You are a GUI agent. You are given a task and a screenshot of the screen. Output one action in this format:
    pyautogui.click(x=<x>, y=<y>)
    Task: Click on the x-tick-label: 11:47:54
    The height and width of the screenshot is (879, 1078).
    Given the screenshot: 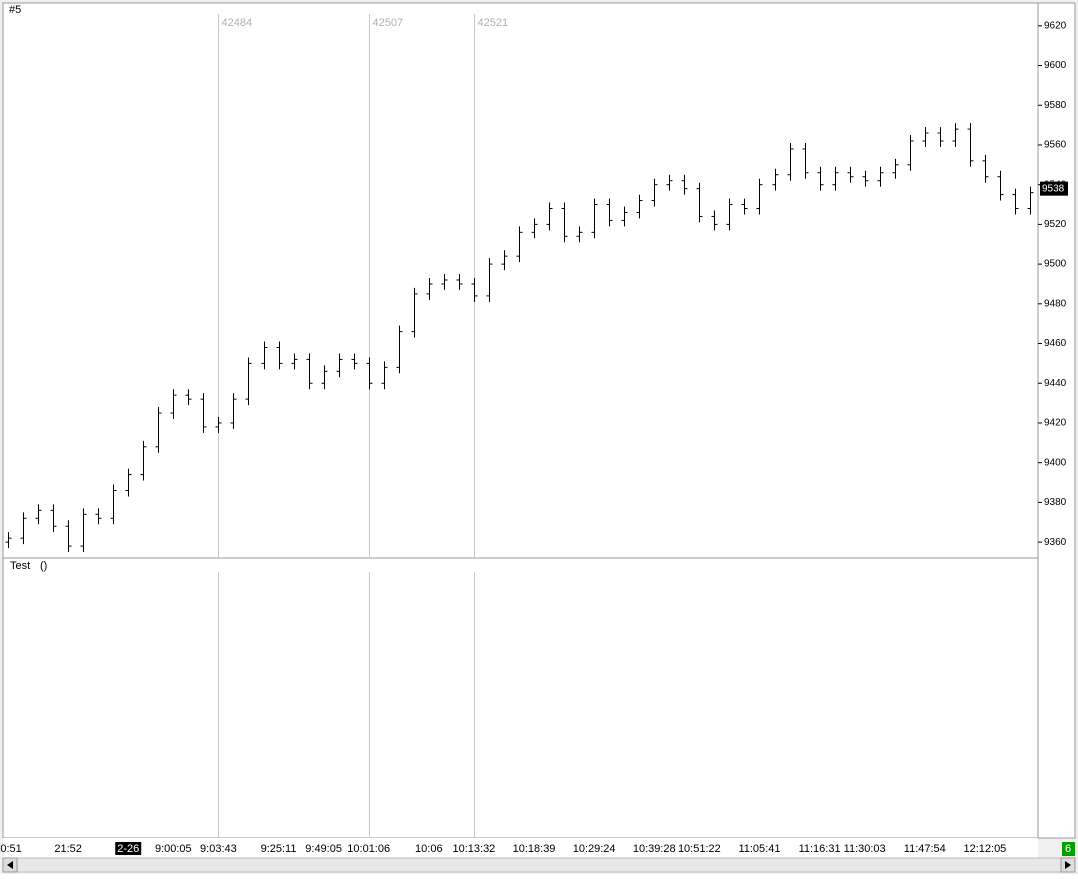 What is the action you would take?
    pyautogui.click(x=925, y=849)
    